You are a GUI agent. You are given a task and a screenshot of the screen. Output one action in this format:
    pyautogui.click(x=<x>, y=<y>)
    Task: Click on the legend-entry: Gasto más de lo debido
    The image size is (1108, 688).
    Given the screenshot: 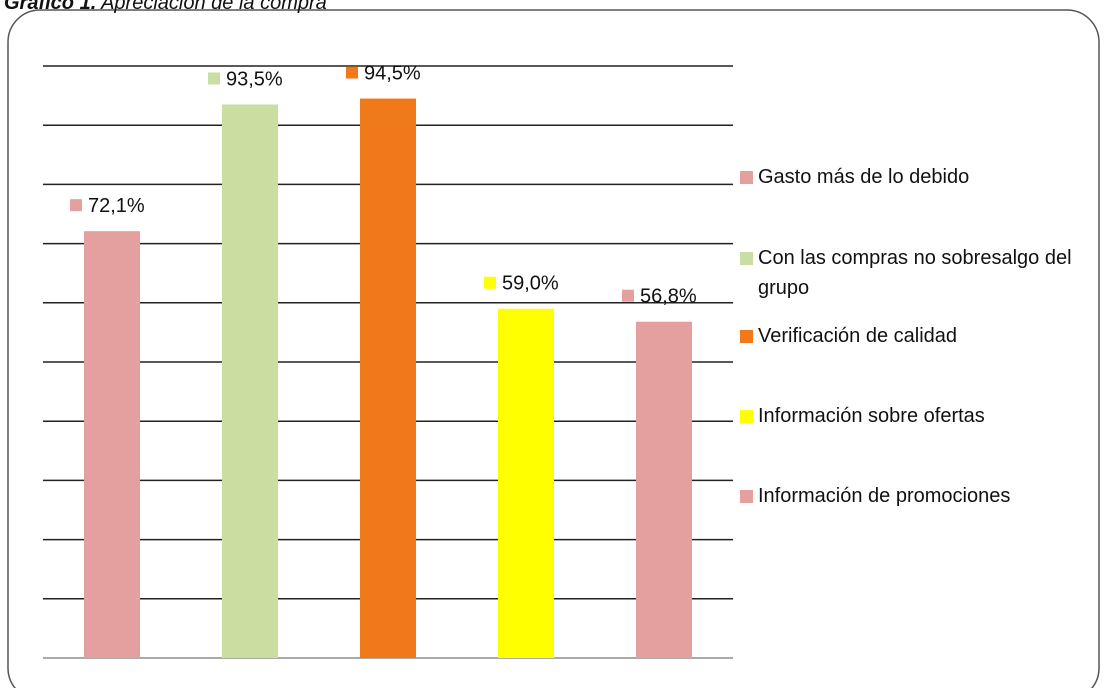 What is the action you would take?
    pyautogui.click(x=912, y=177)
    